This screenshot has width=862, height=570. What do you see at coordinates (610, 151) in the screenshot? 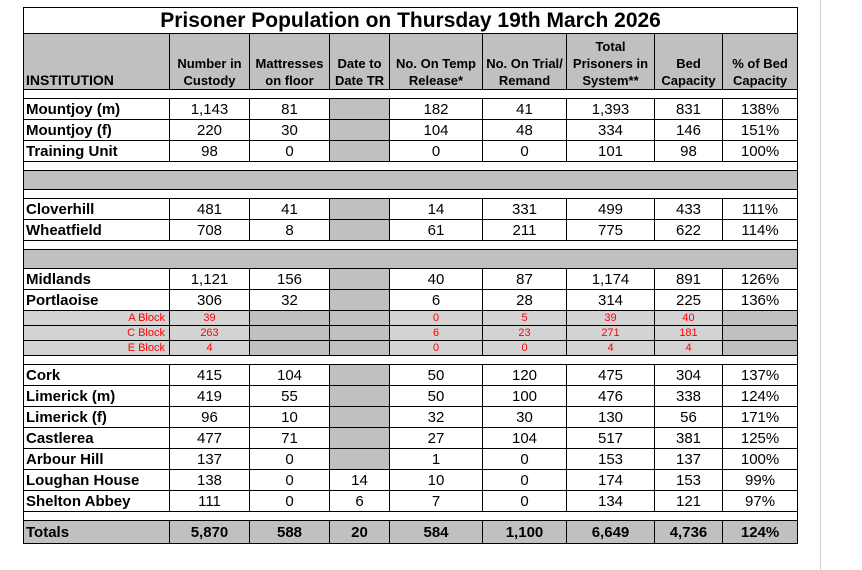
I see `total-prisoners-value: 101` at bounding box center [610, 151].